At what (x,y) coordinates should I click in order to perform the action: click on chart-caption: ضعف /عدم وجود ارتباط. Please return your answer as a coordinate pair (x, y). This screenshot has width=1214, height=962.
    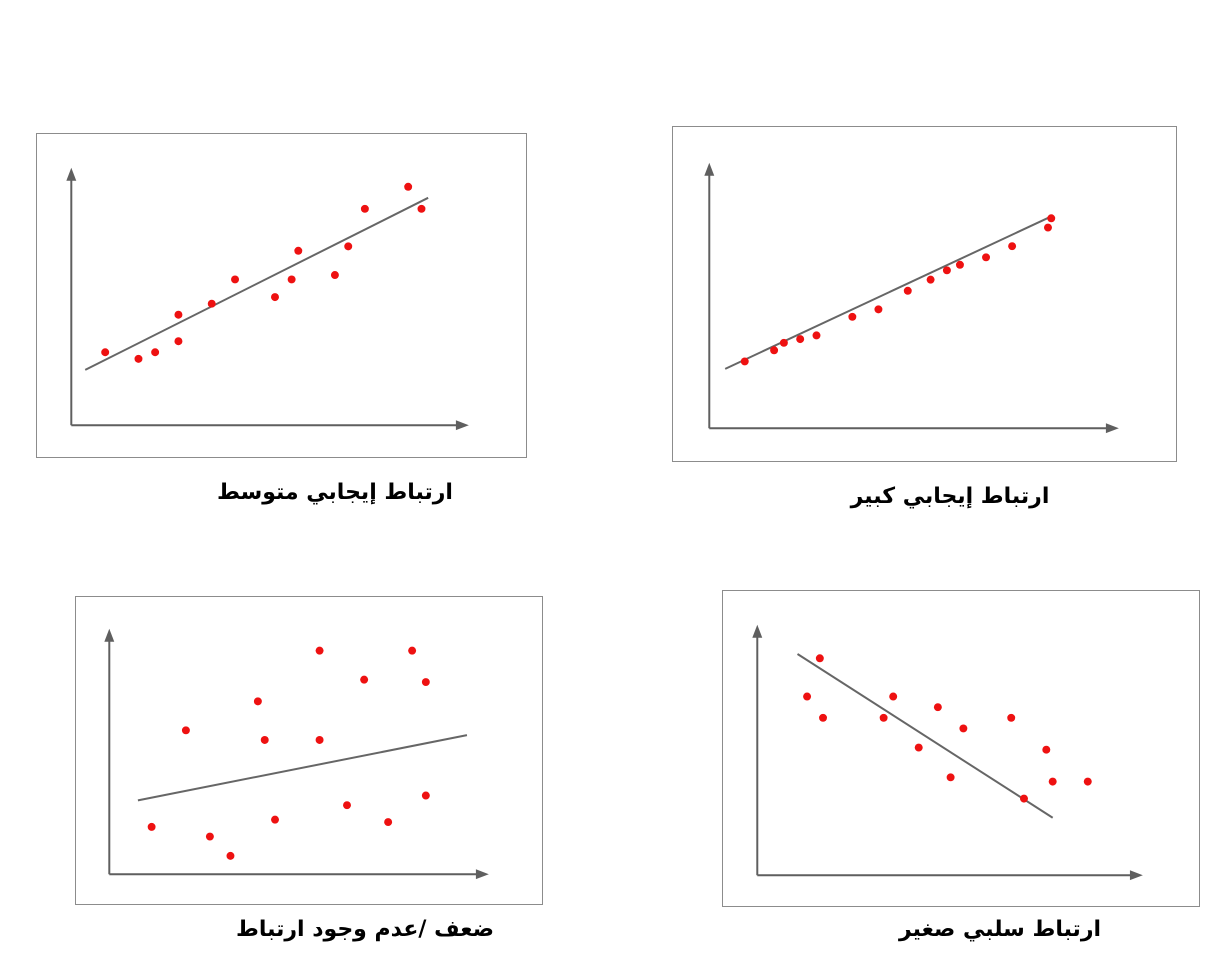
    Looking at the image, I should click on (365, 929).